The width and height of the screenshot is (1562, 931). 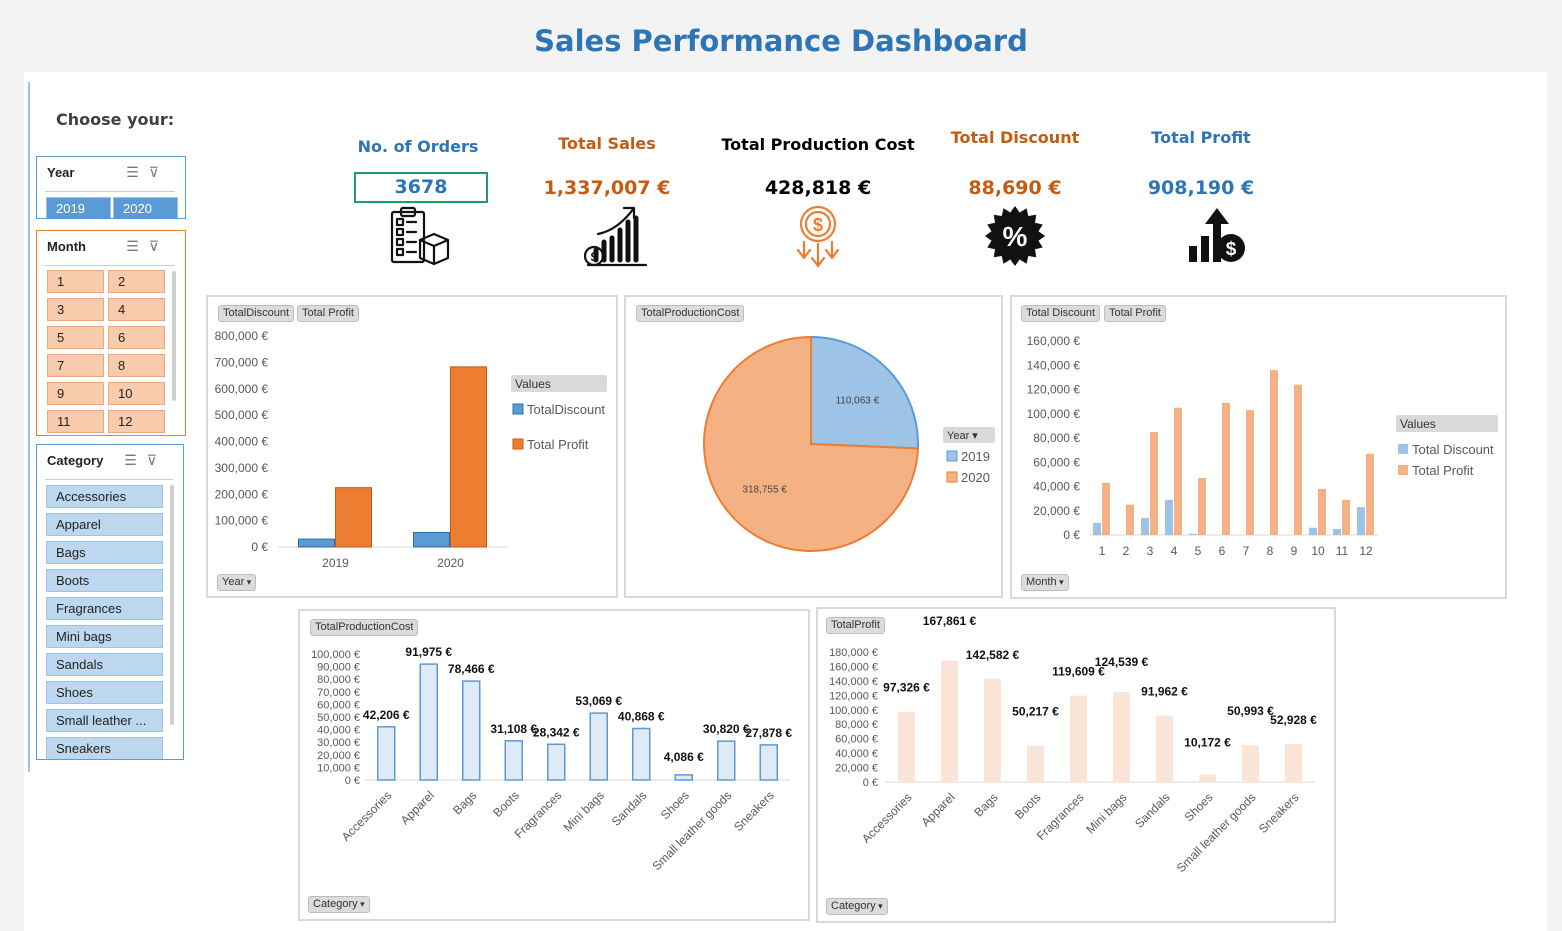 What do you see at coordinates (145, 207) in the screenshot?
I see `year-item: 2020` at bounding box center [145, 207].